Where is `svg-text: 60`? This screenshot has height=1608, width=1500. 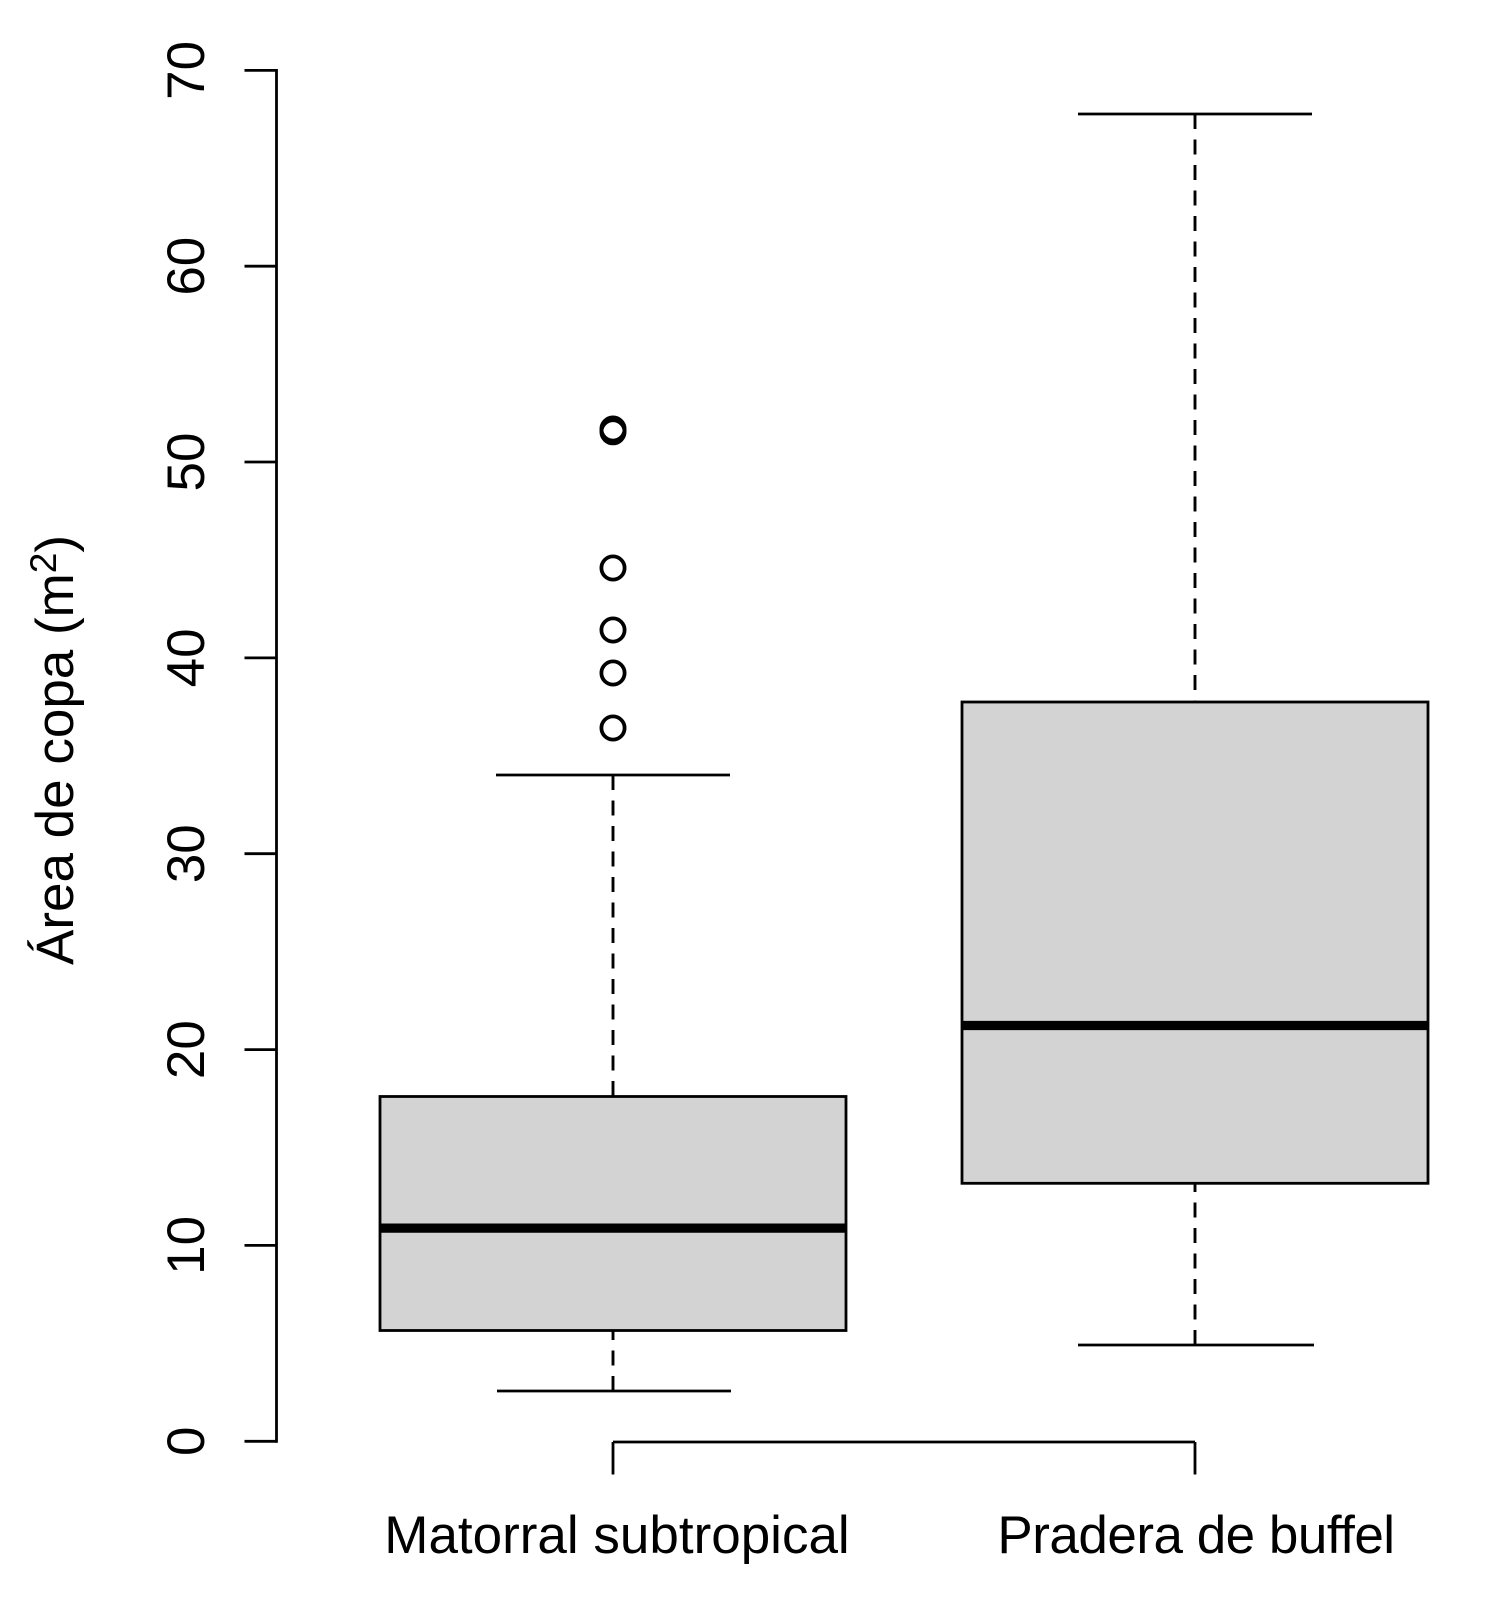 svg-text: 60 is located at coordinates (186, 266).